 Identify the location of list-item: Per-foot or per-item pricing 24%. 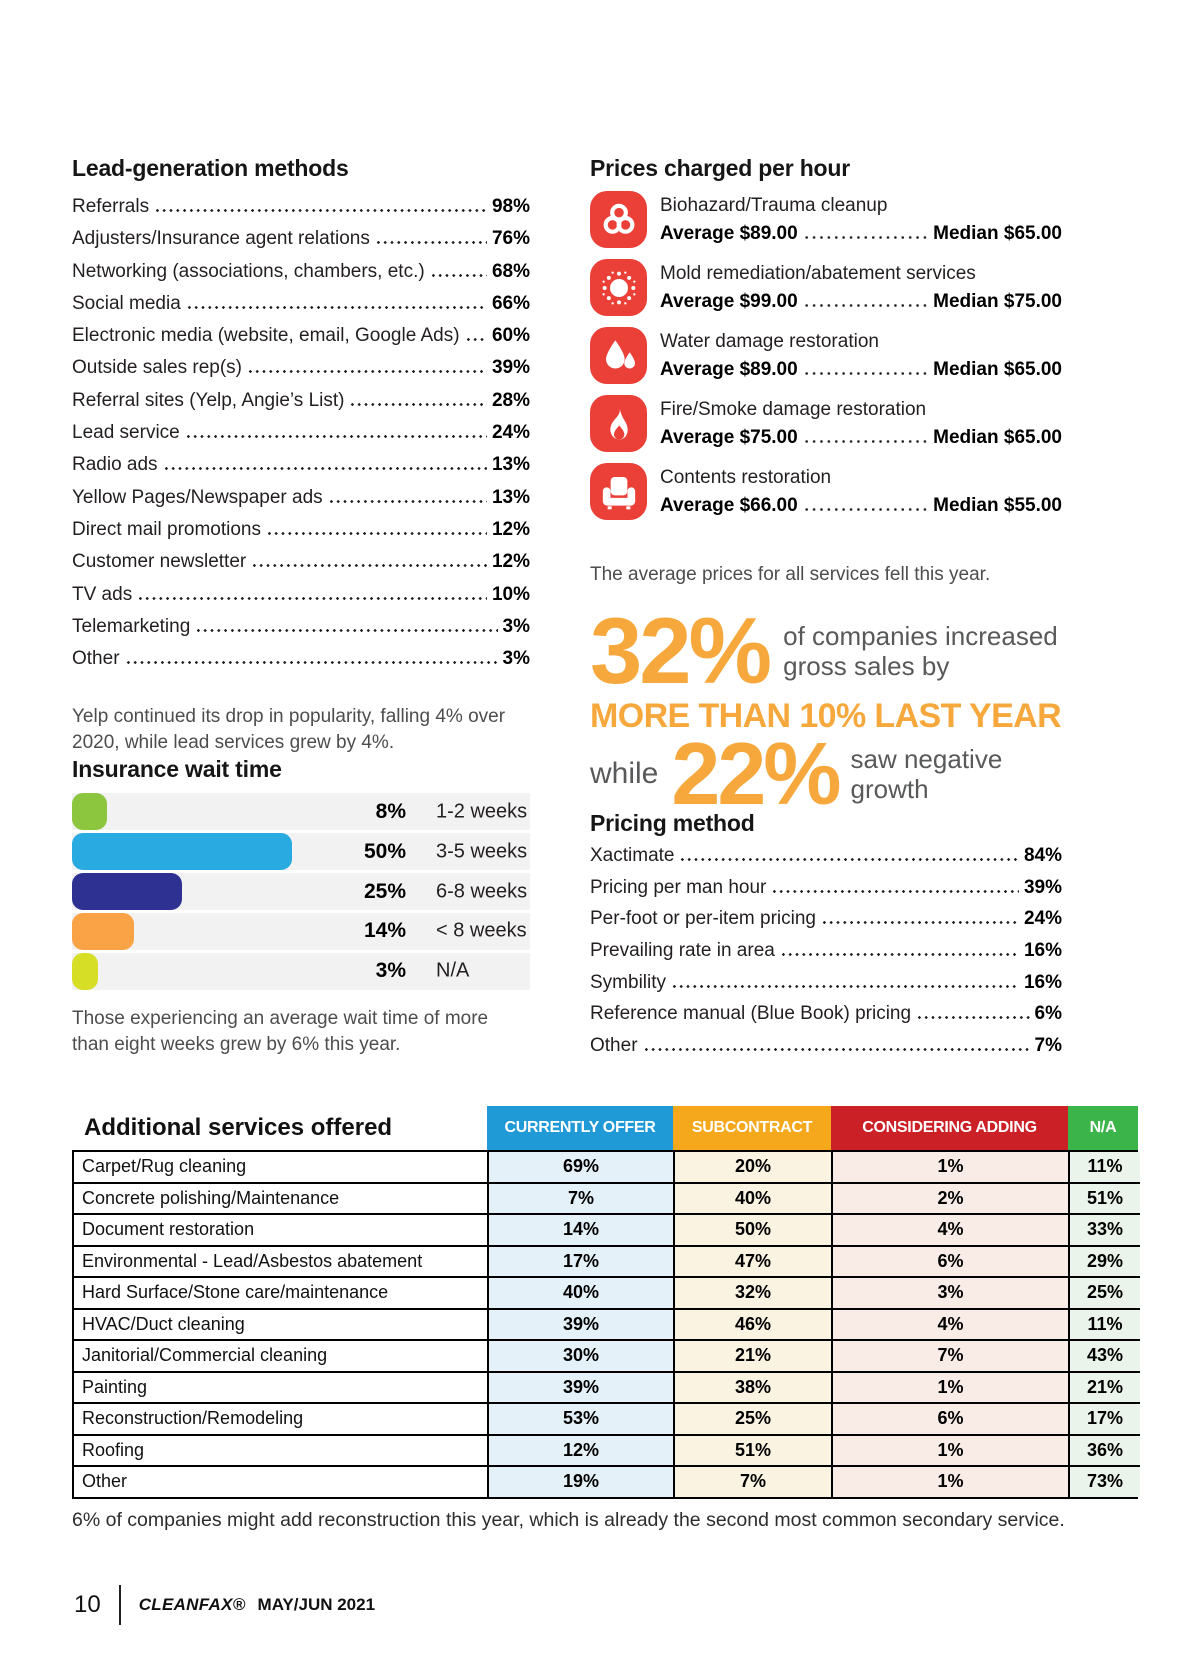
(826, 924).